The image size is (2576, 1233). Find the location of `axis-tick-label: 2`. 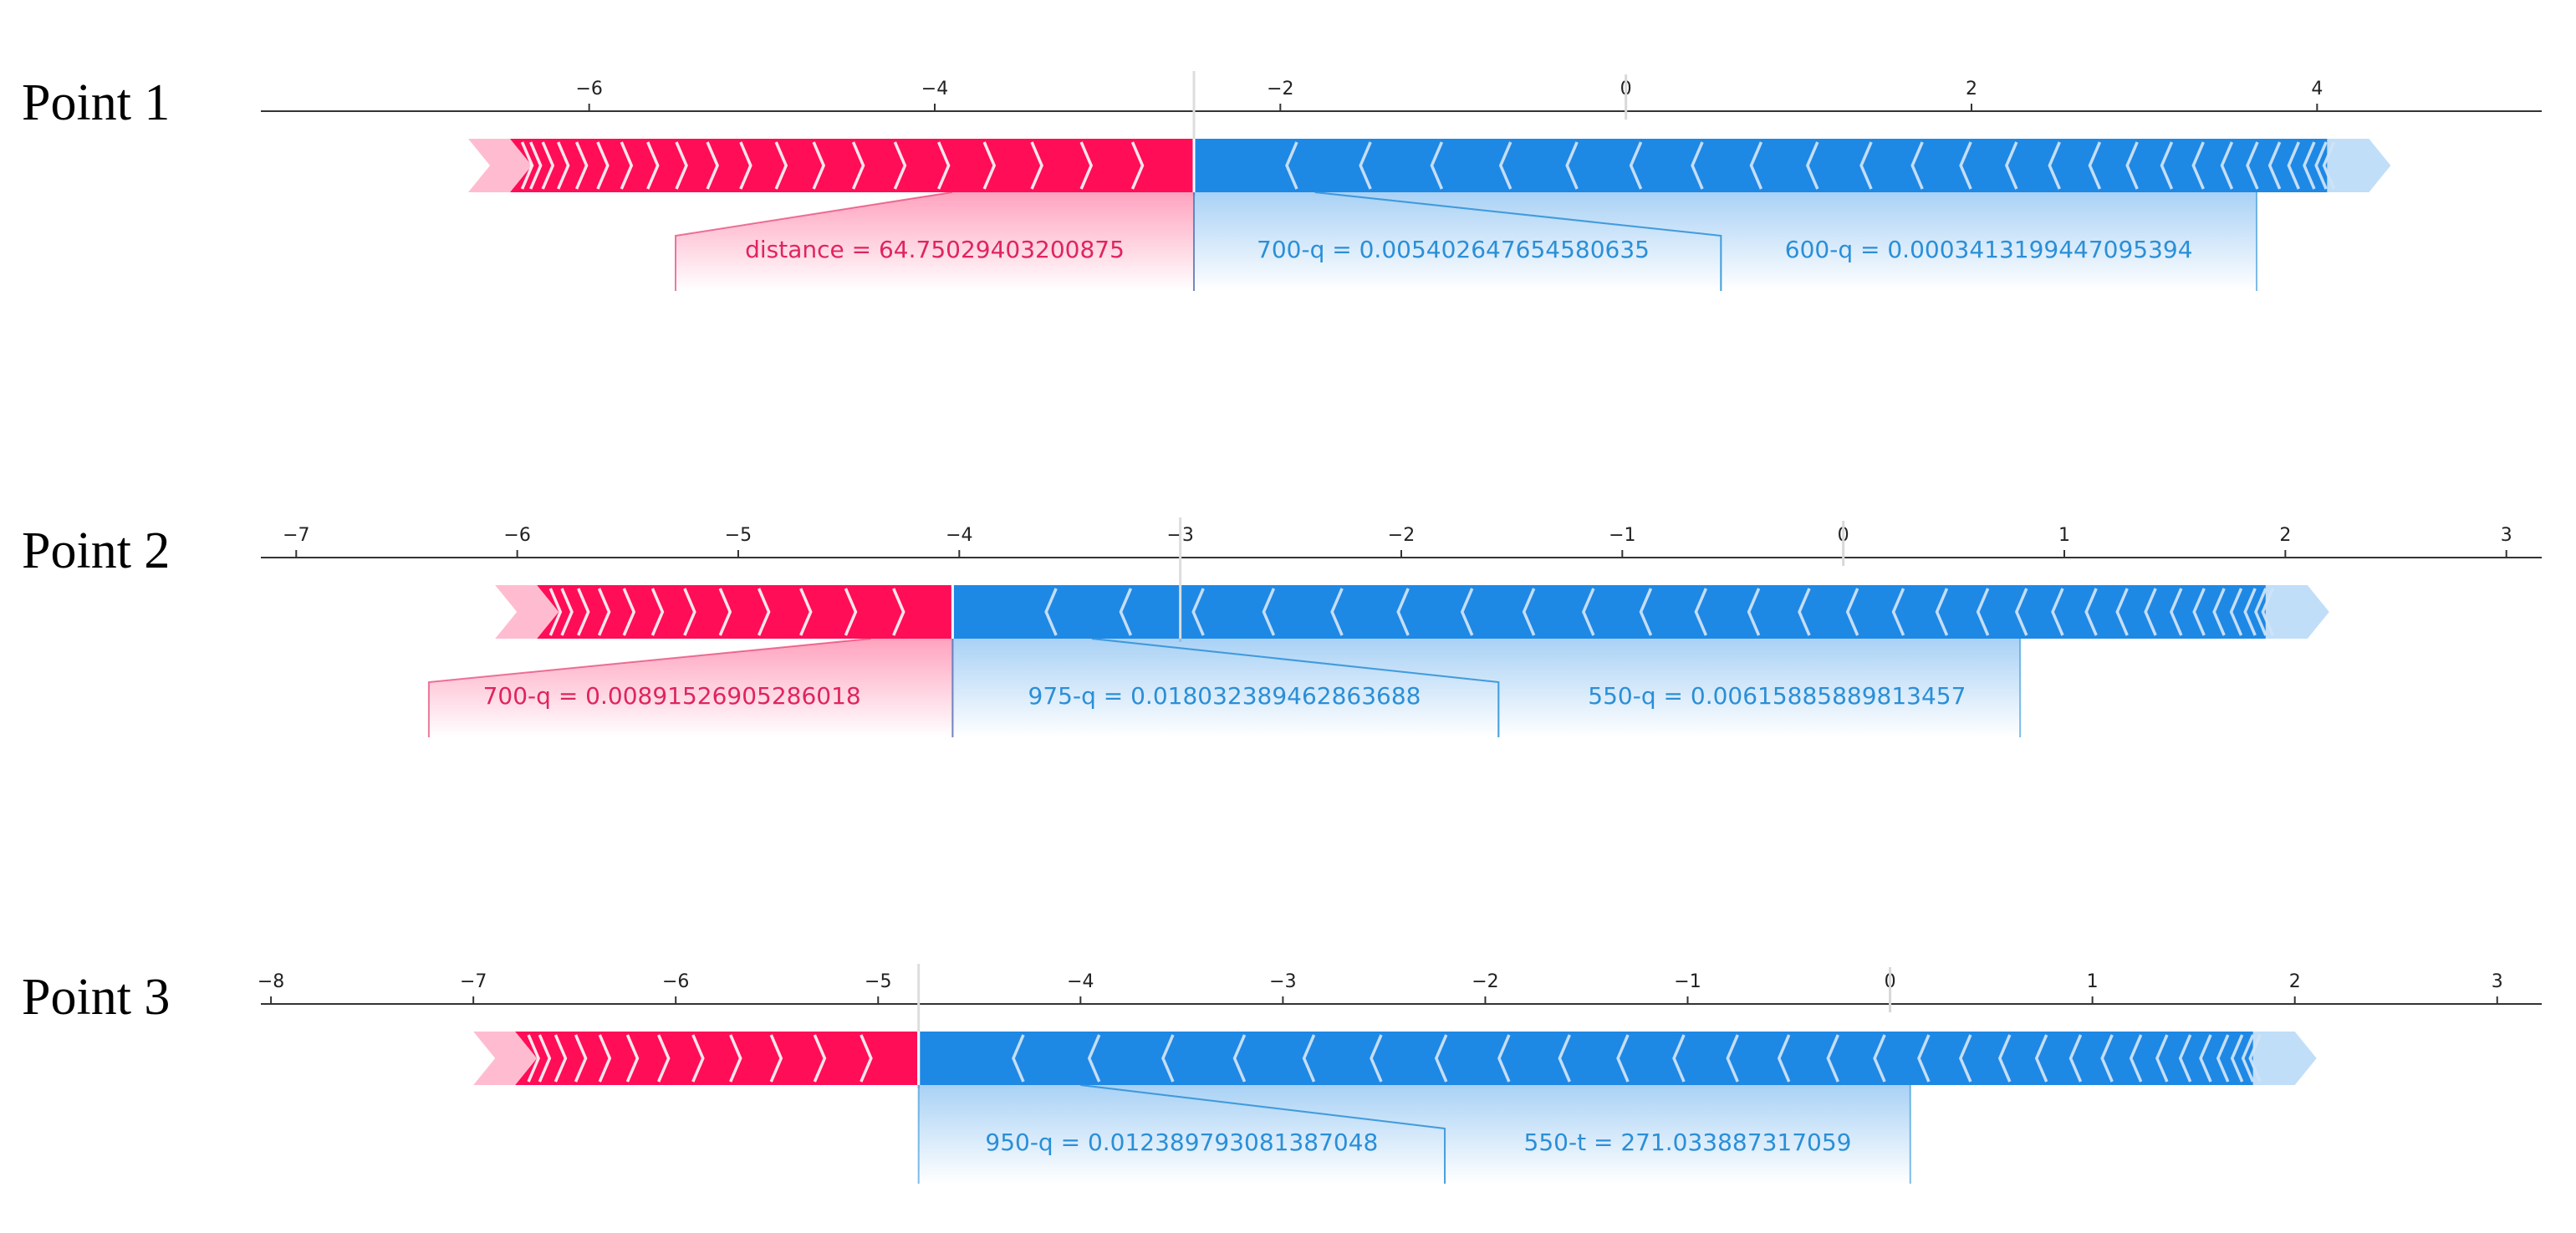

axis-tick-label: 2 is located at coordinates (1972, 89).